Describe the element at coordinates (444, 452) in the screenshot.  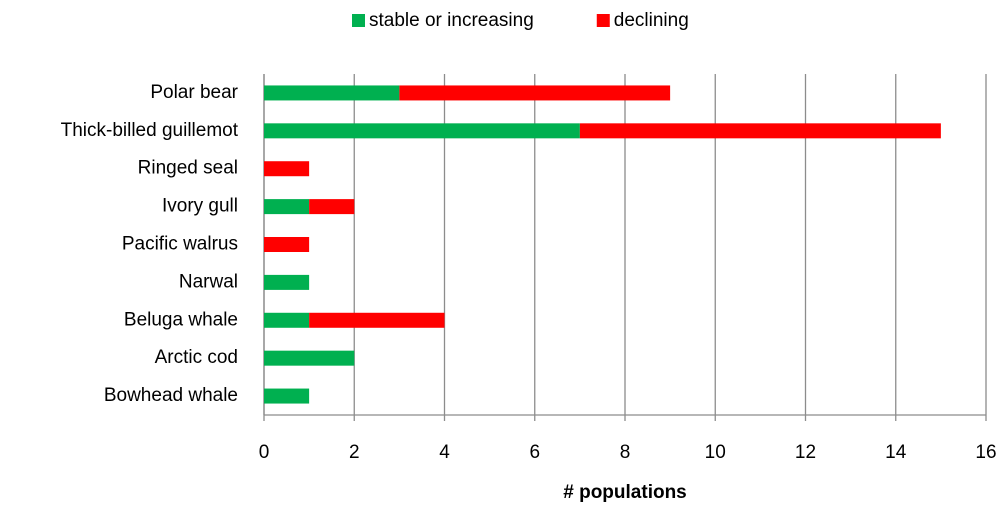
I see `x-tick-label: 4` at that location.